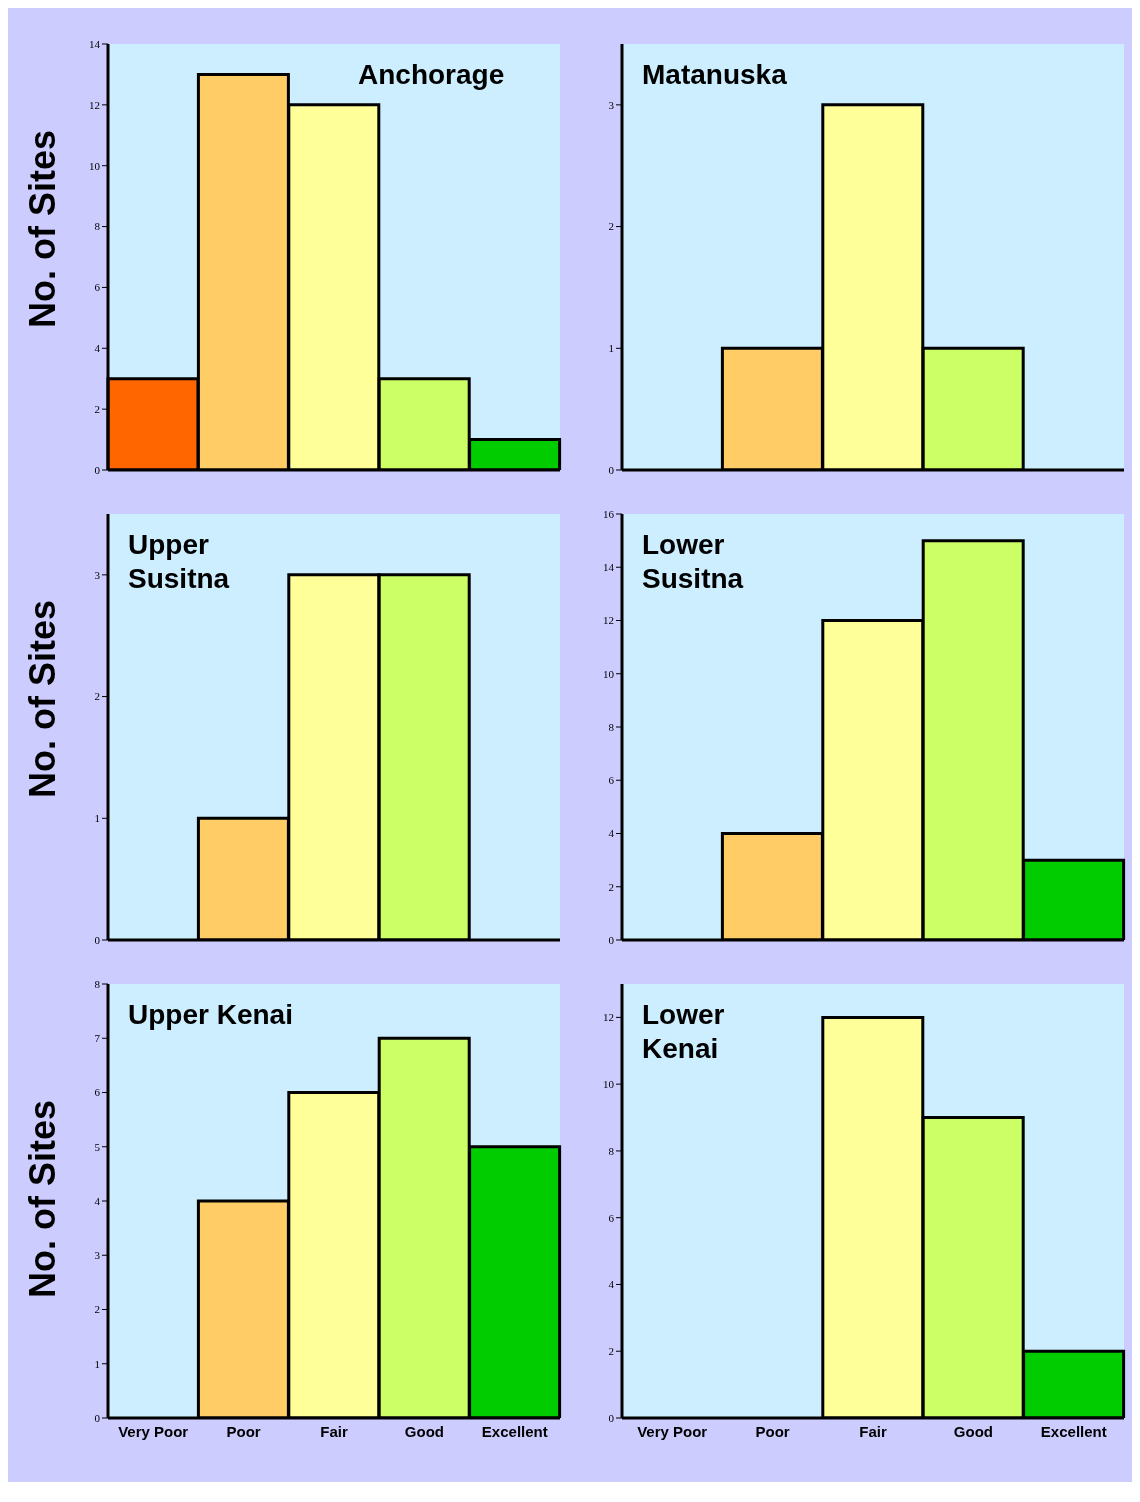 Image resolution: width=1140 pixels, height=1502 pixels. Describe the element at coordinates (609, 513) in the screenshot. I see `y-tick-label: 16` at that location.